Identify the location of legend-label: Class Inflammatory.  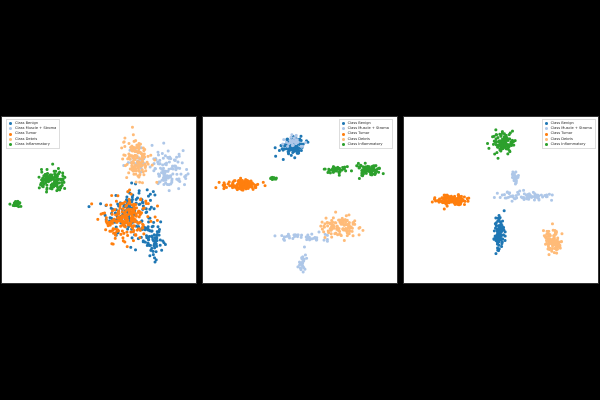
(365, 143).